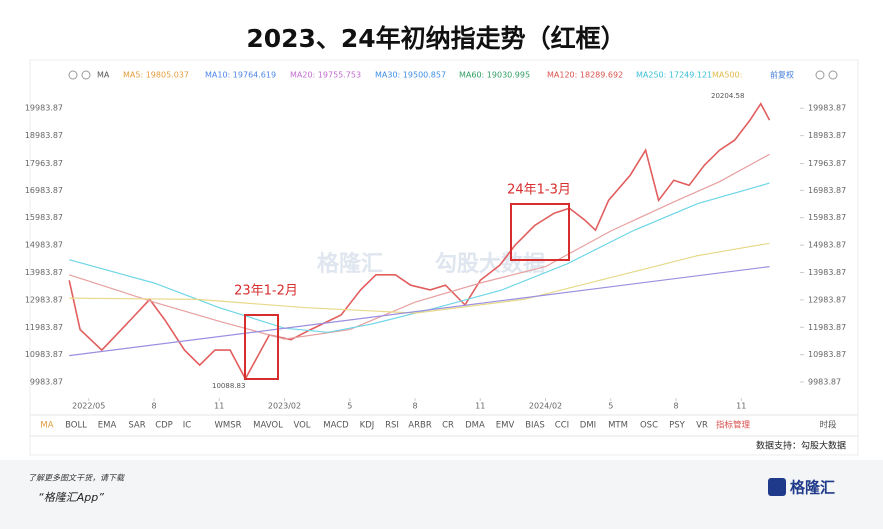 The width and height of the screenshot is (883, 529). What do you see at coordinates (448, 426) in the screenshot?
I see `indicator-tab: CR` at bounding box center [448, 426].